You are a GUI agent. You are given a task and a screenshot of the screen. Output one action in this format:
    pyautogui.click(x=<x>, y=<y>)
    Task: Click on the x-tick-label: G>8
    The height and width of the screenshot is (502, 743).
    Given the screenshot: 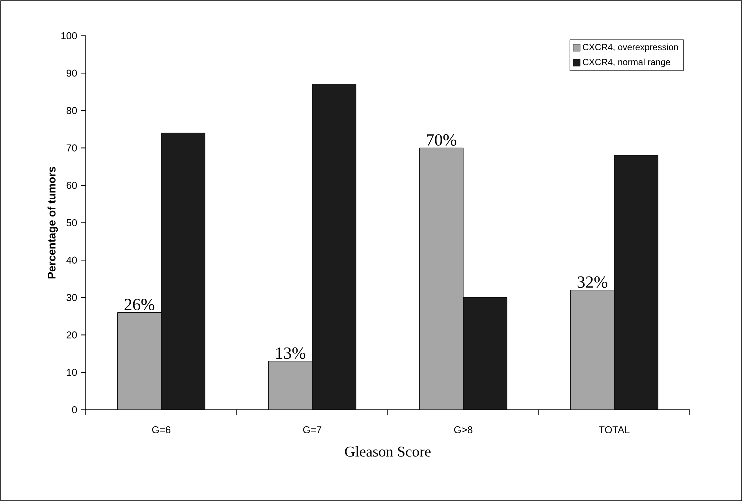 What is the action you would take?
    pyautogui.click(x=463, y=430)
    